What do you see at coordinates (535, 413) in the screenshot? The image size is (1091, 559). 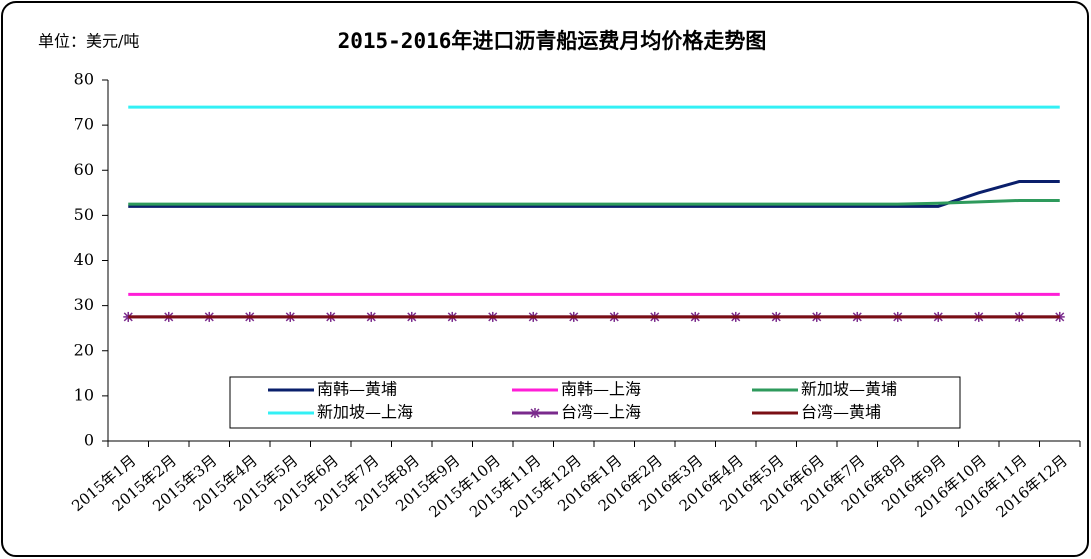 I see `marker` at bounding box center [535, 413].